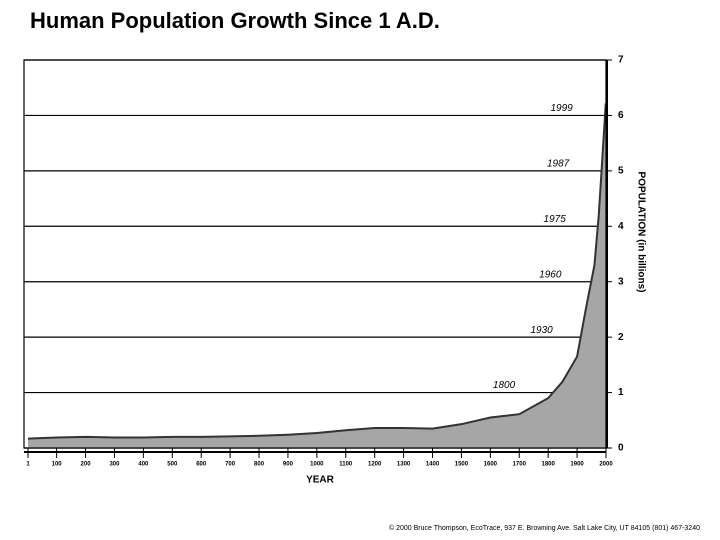 The height and width of the screenshot is (540, 720). Describe the element at coordinates (621, 60) in the screenshot. I see `y-tick-label: 7` at that location.